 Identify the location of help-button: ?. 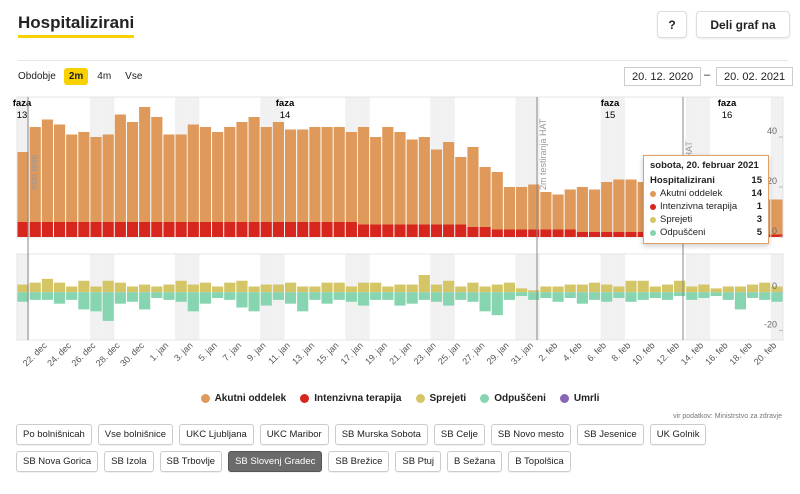
(672, 24).